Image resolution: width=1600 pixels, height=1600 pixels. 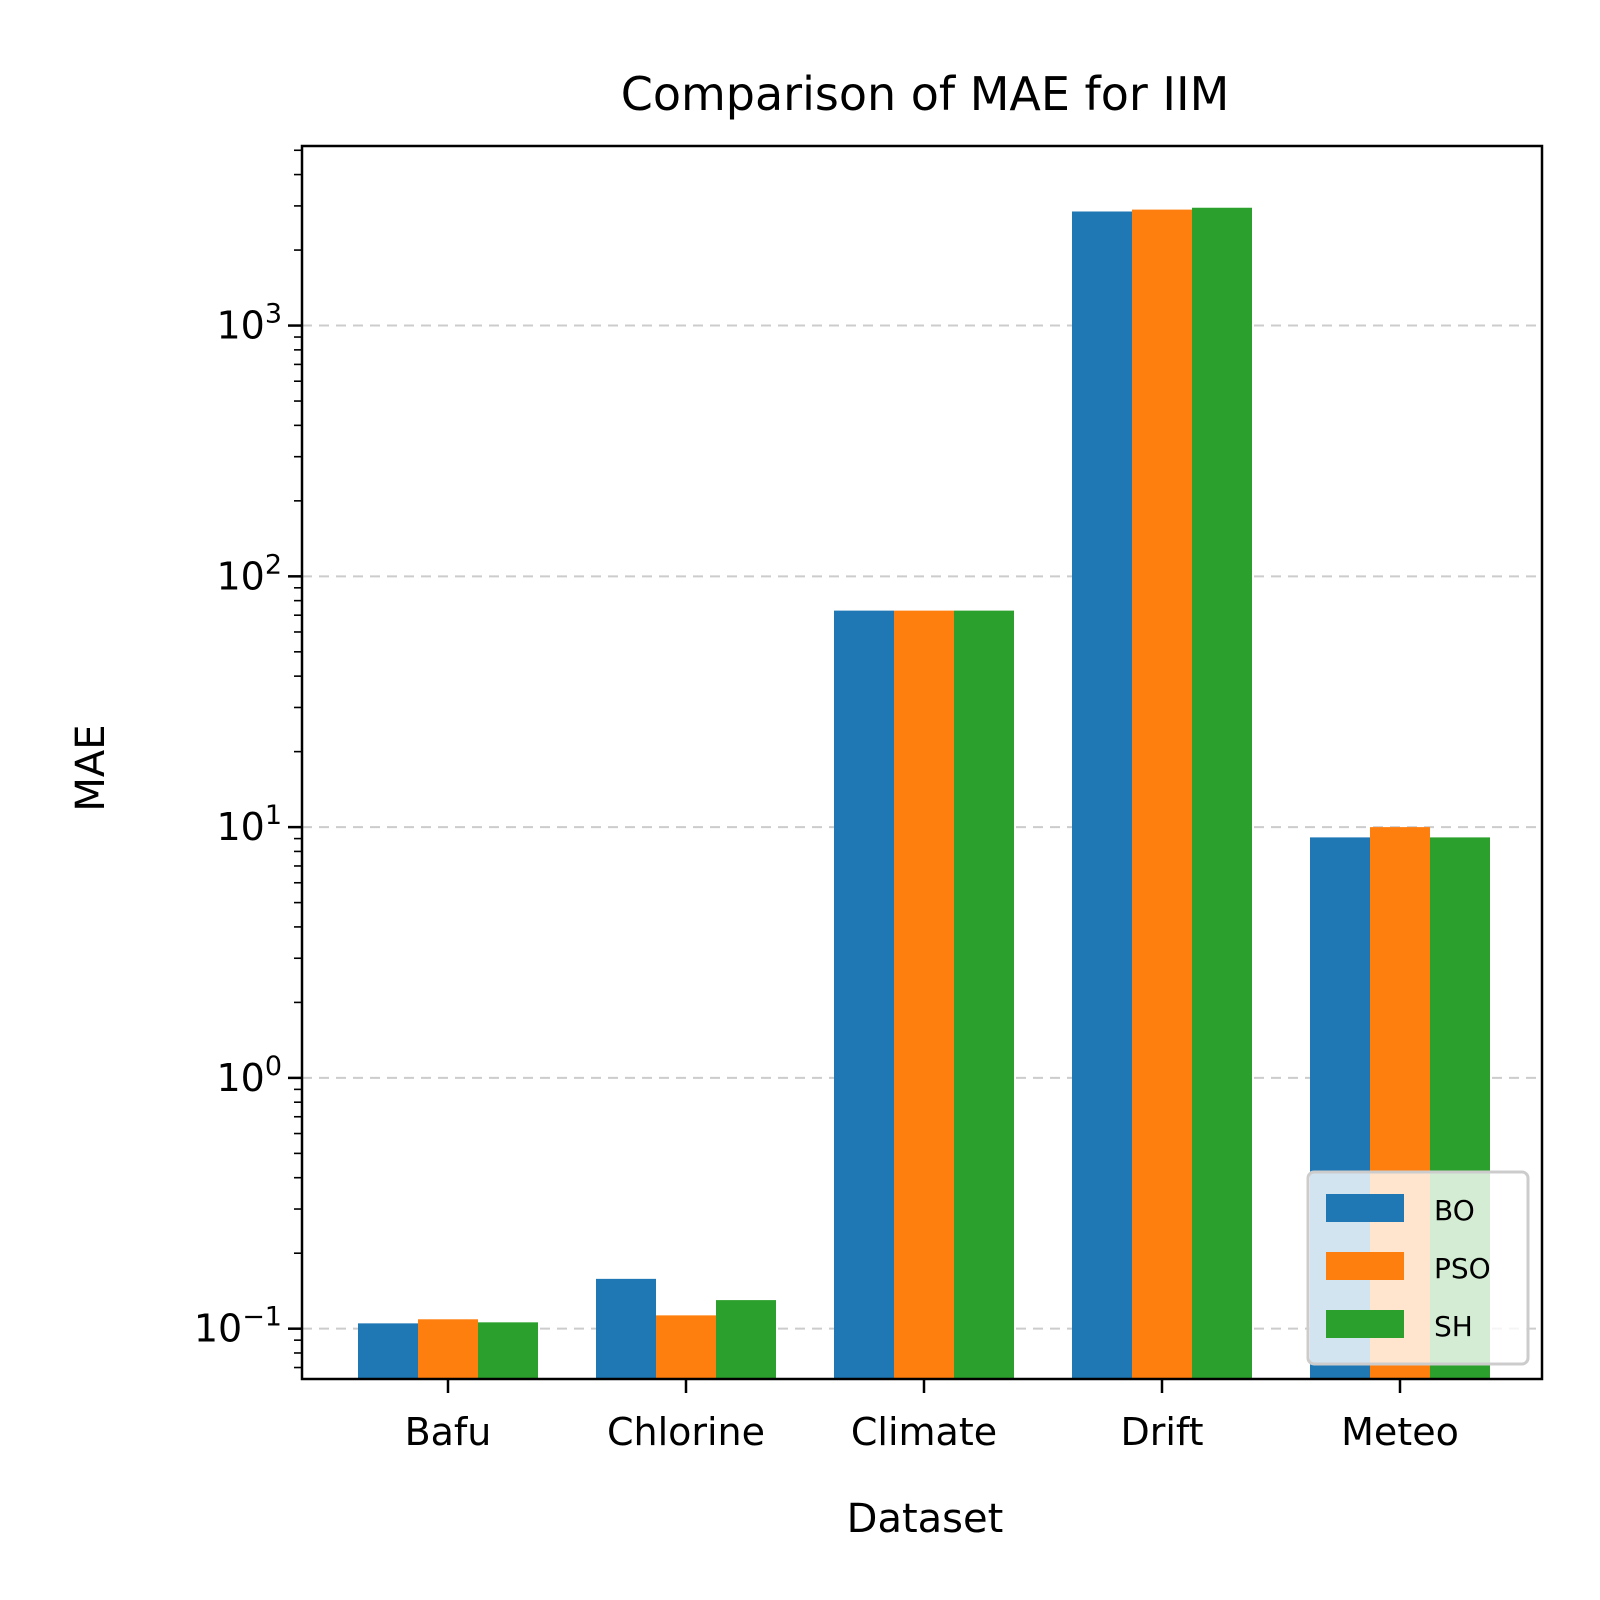 What do you see at coordinates (1400, 1432) in the screenshot?
I see `x-tick-label: Meteo` at bounding box center [1400, 1432].